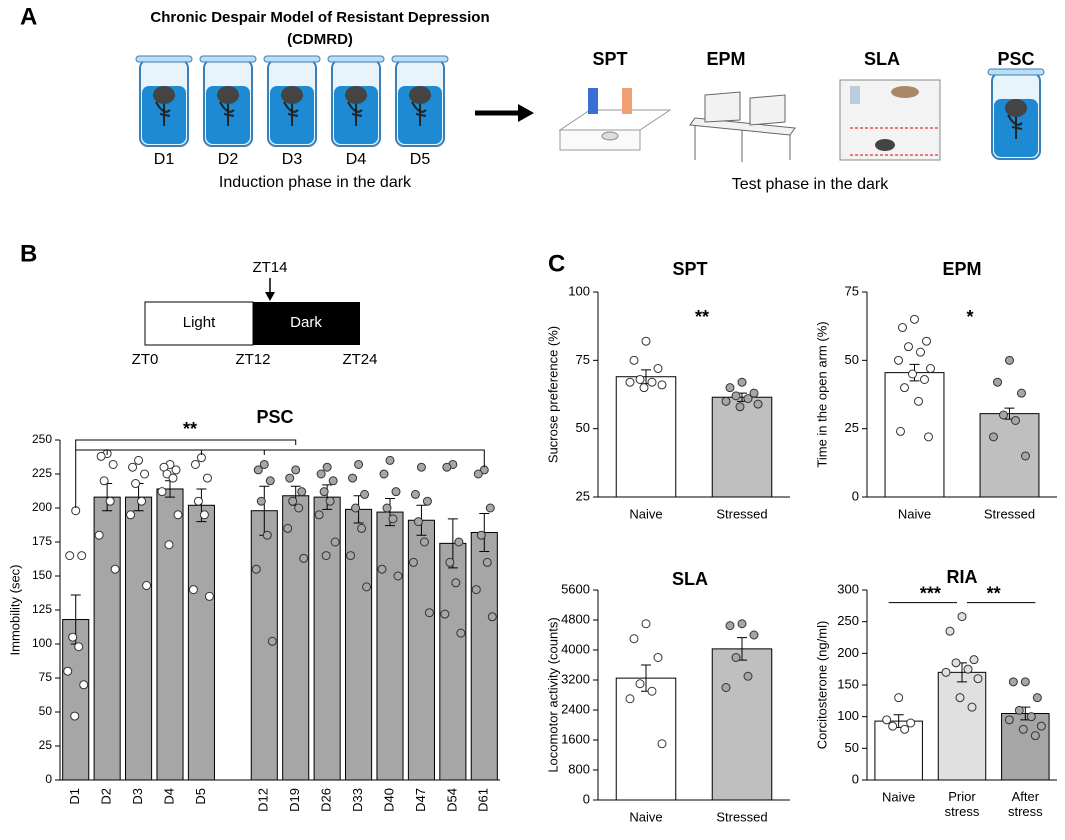  I want to click on y-tick-label: 800, so click(579, 768).